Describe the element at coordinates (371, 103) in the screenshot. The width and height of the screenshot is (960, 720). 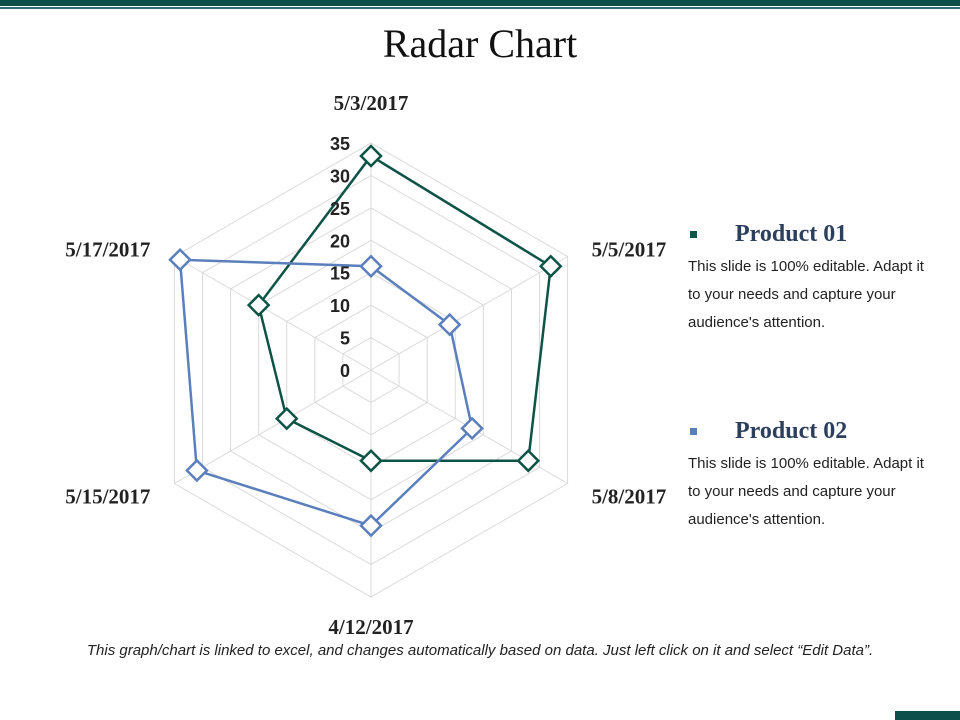
I see `category-label: 5/3/2017` at that location.